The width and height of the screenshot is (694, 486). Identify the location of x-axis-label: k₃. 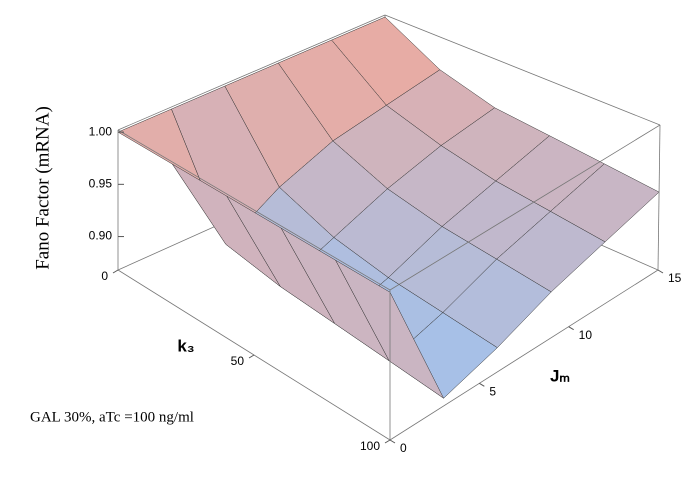
(185, 345).